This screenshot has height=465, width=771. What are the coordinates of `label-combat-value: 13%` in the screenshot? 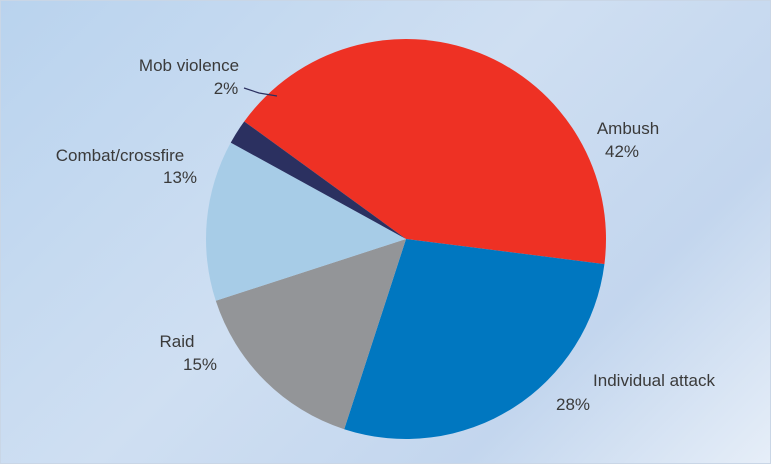 It's located at (180, 177).